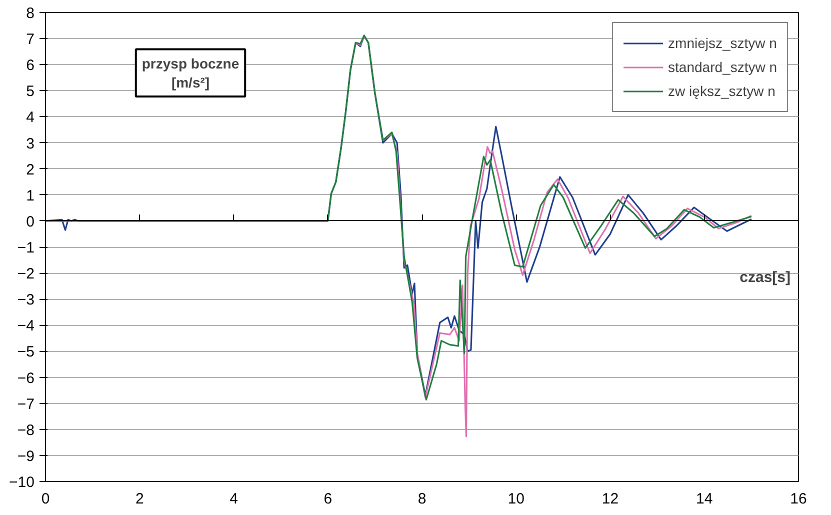 The height and width of the screenshot is (515, 831). I want to click on x-tick-label: 14, so click(704, 499).